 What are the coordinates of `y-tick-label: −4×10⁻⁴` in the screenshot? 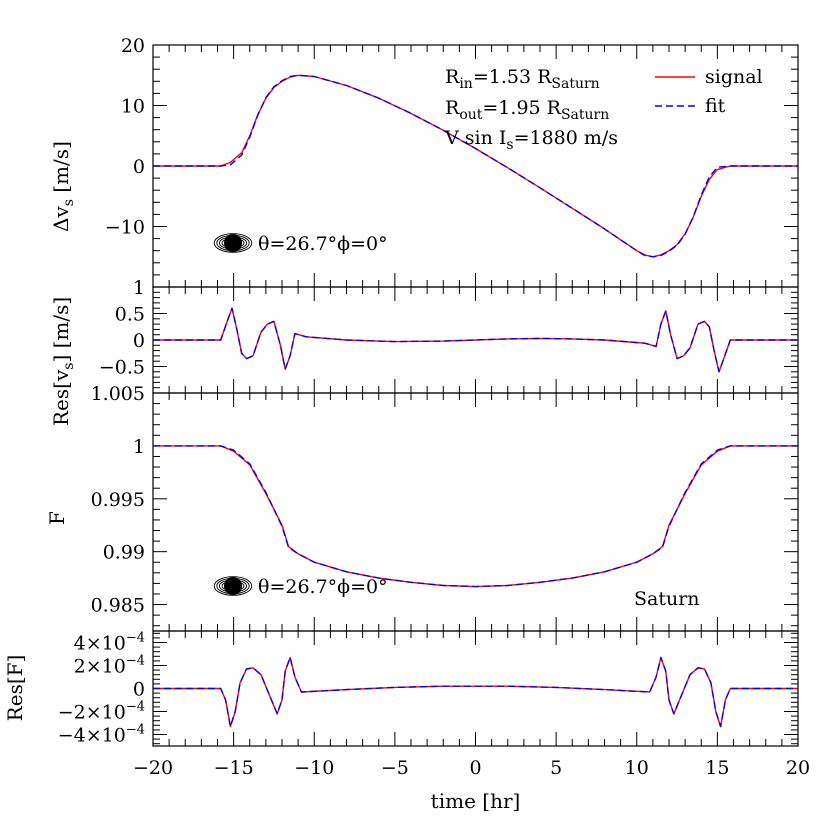 It's located at (101, 735).